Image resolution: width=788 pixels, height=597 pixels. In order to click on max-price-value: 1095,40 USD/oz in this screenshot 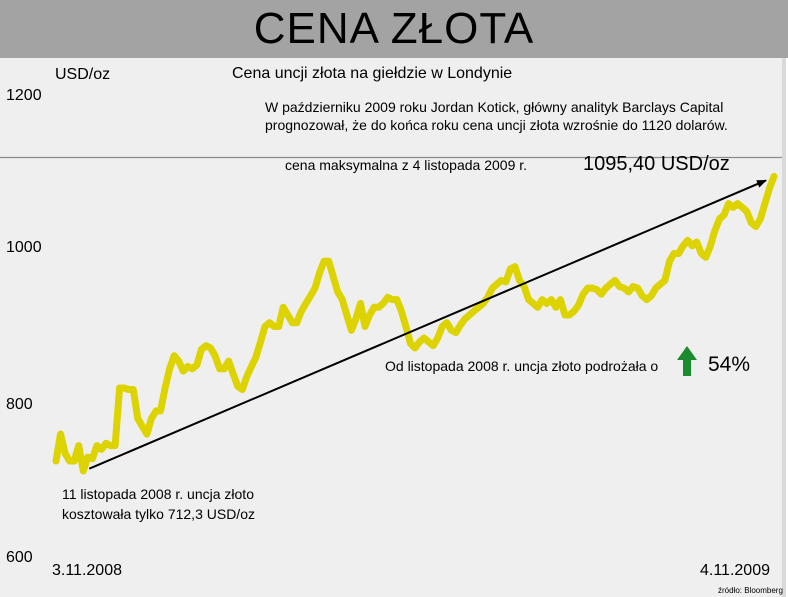, I will do `click(656, 164)`.